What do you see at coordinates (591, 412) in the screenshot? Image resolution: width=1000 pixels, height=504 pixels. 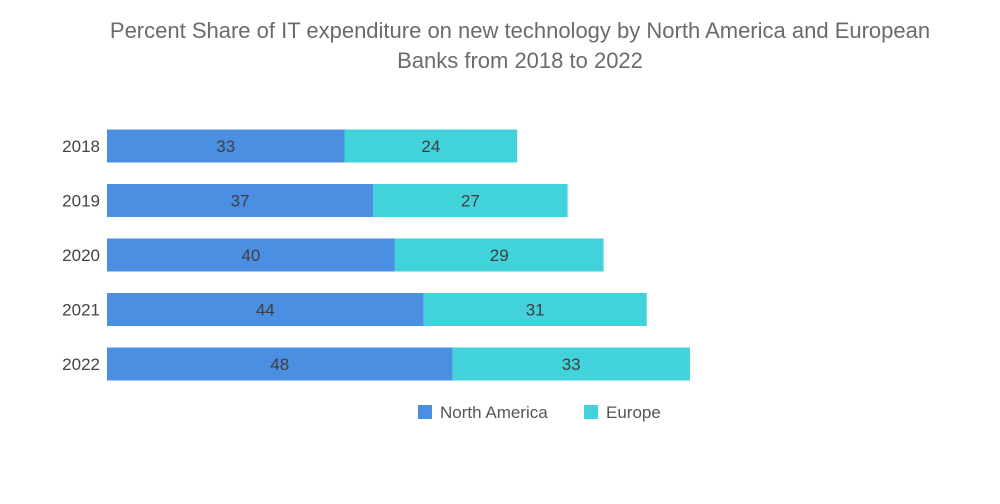 I see `legend-swatch-europe` at bounding box center [591, 412].